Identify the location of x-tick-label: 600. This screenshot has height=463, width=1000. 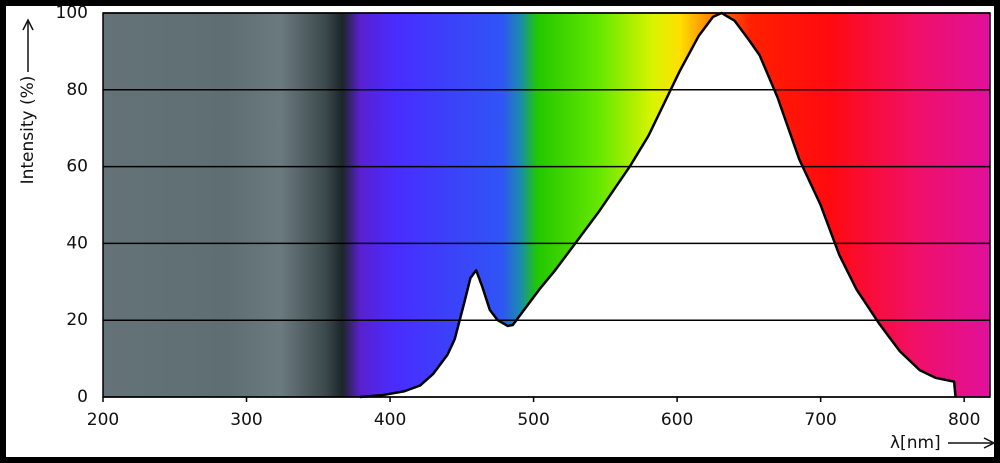
(677, 420).